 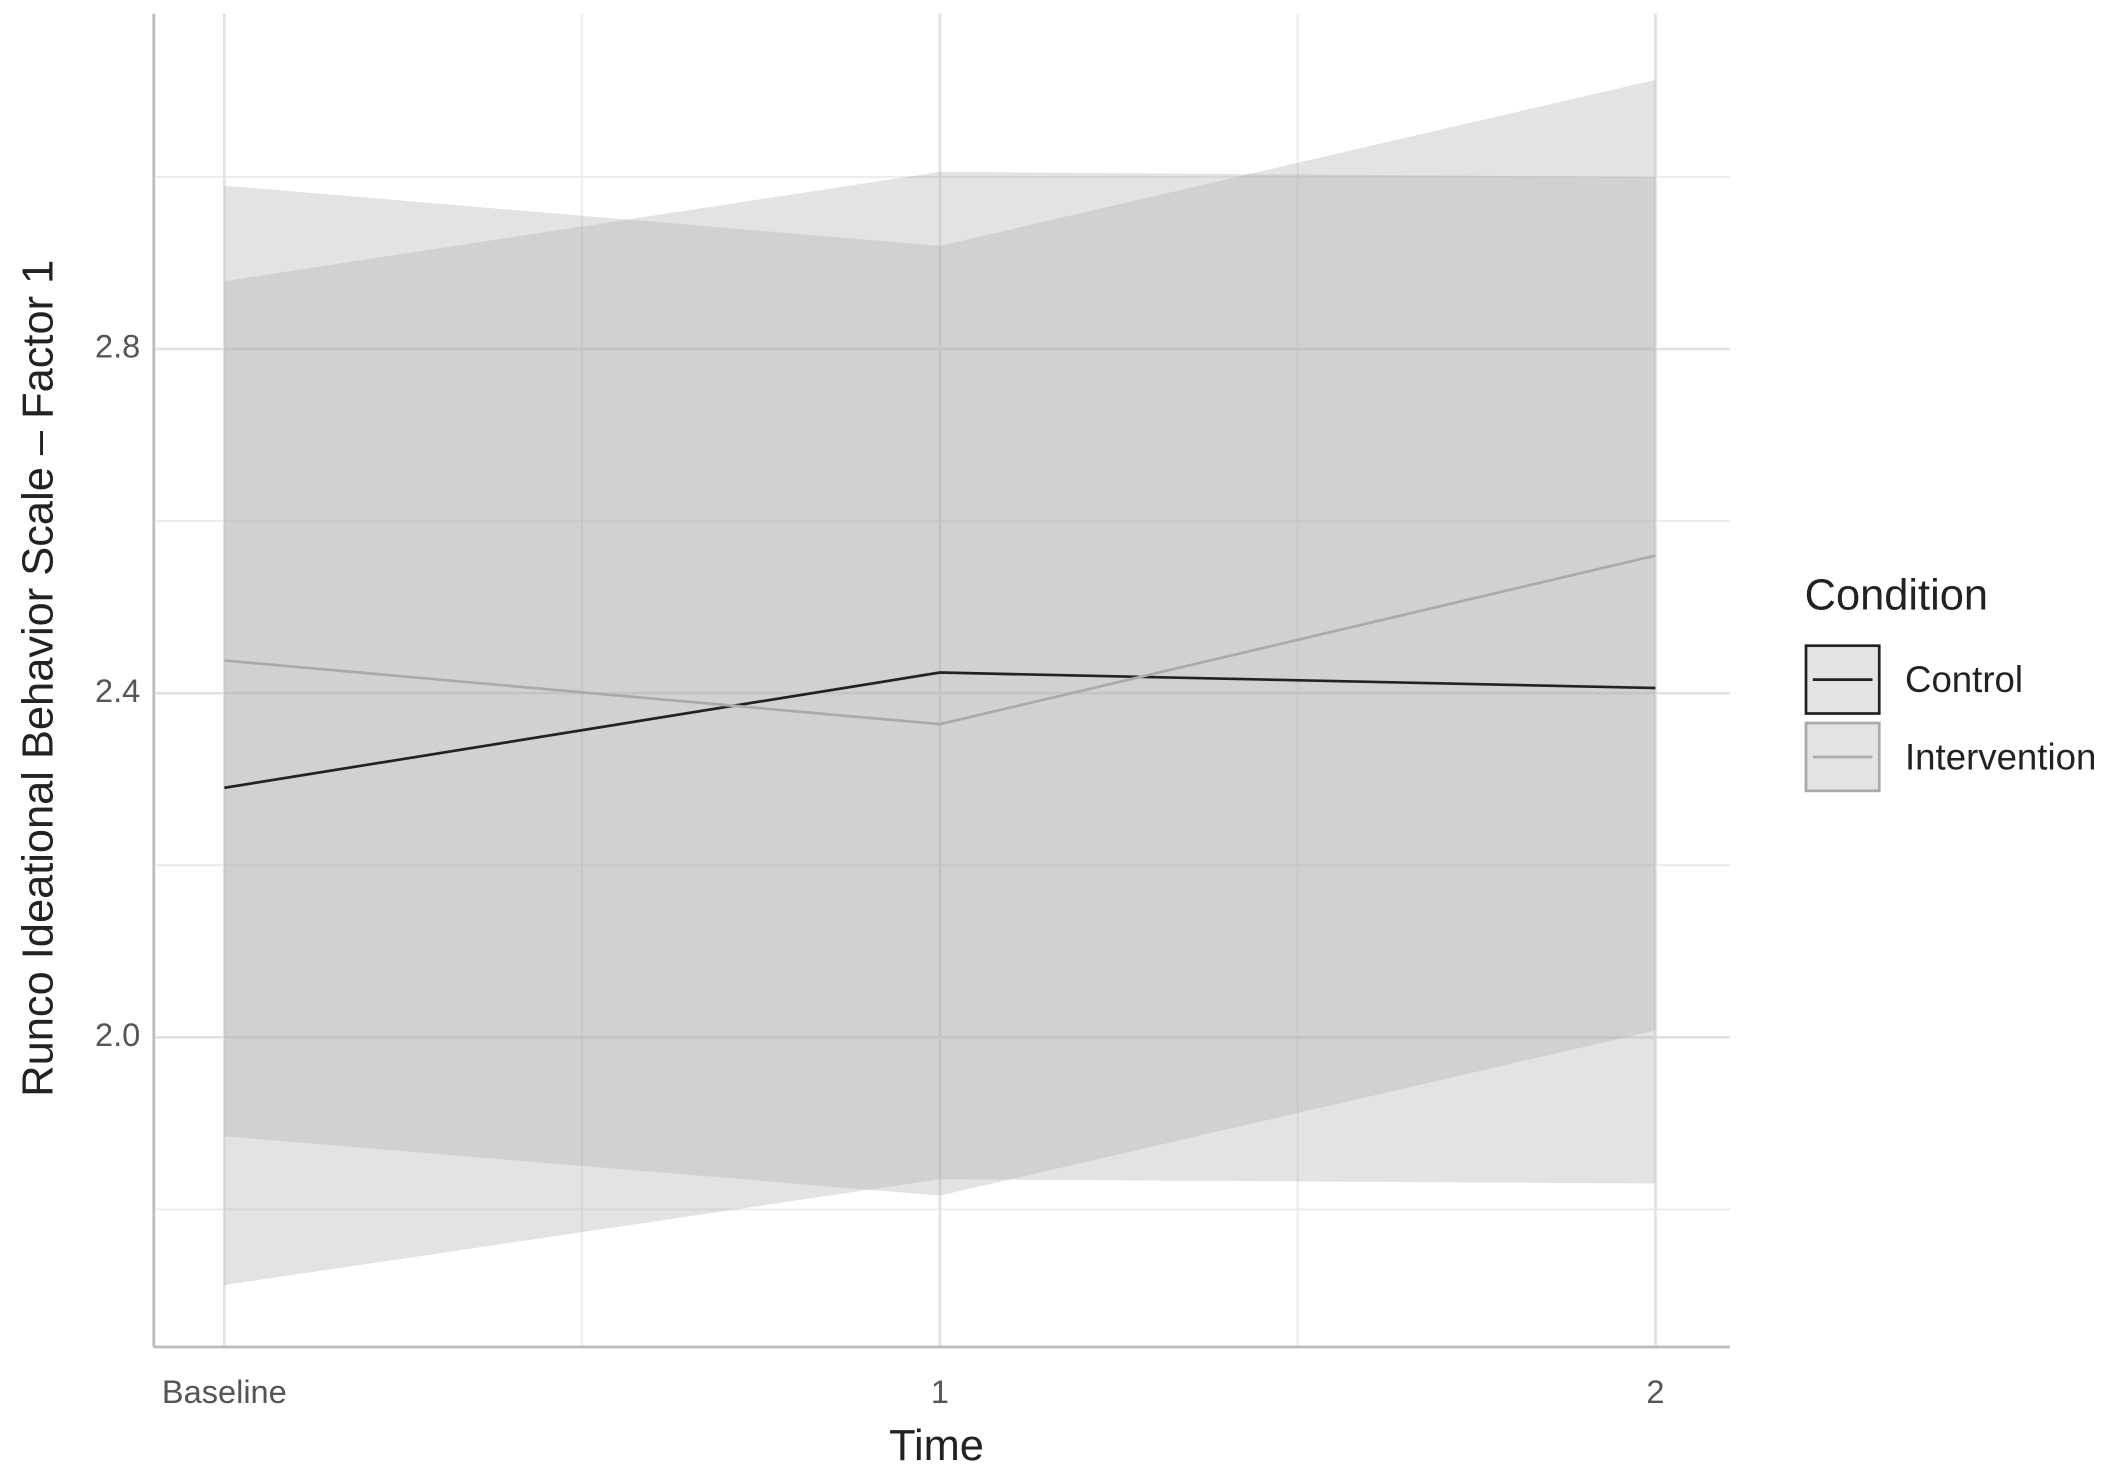 I want to click on legend-label: Control, so click(x=1964, y=679).